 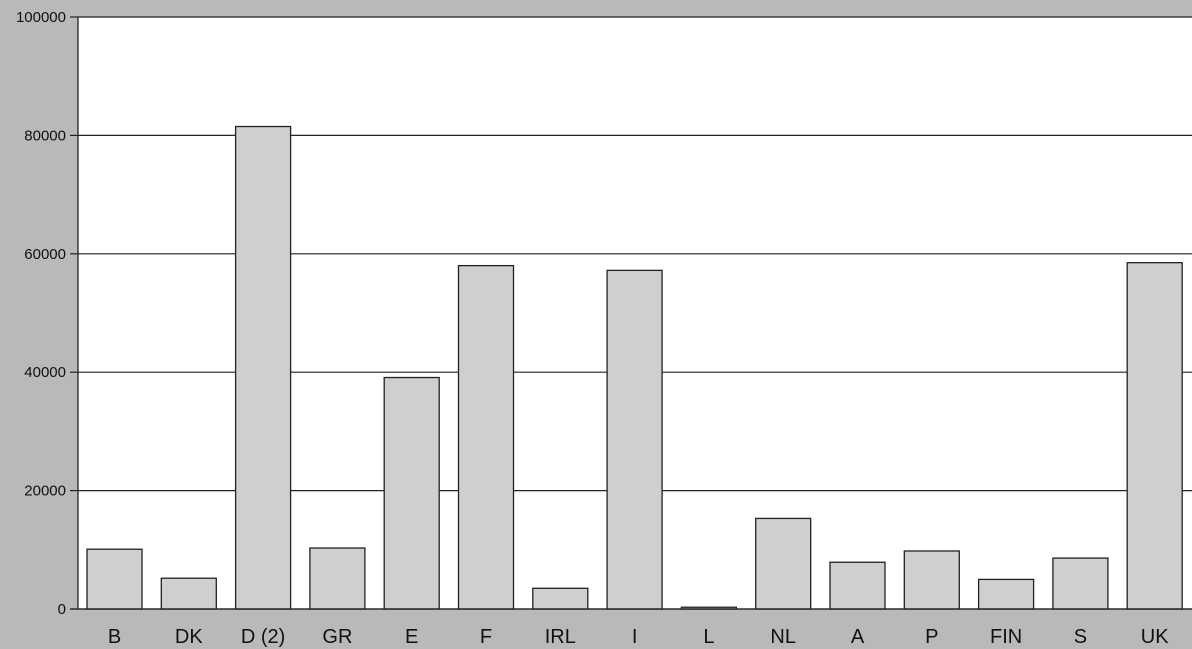 What do you see at coordinates (931, 637) in the screenshot?
I see `x-tick-label: P` at bounding box center [931, 637].